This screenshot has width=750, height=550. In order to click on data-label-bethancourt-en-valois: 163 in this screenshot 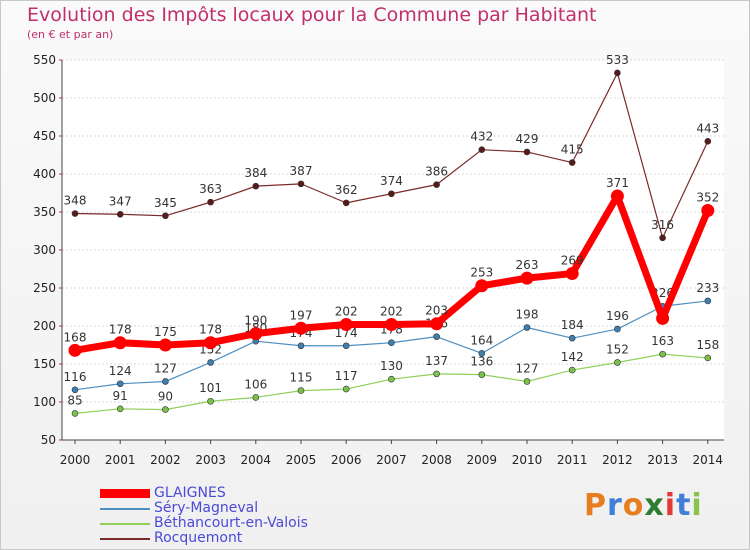, I will do `click(662, 341)`.